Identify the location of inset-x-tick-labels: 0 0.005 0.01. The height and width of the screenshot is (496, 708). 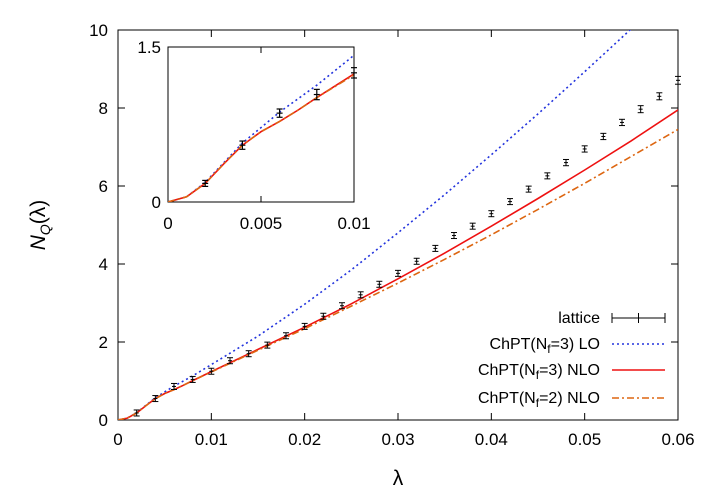
(266, 223).